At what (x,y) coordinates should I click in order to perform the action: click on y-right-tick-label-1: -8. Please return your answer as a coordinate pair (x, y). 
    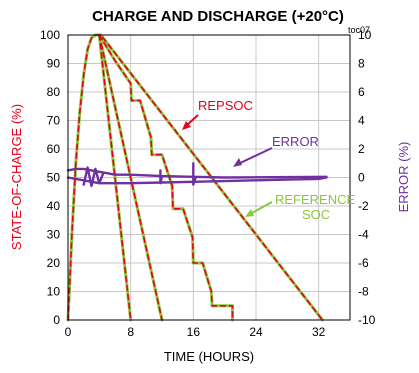
    Looking at the image, I should click on (363, 292).